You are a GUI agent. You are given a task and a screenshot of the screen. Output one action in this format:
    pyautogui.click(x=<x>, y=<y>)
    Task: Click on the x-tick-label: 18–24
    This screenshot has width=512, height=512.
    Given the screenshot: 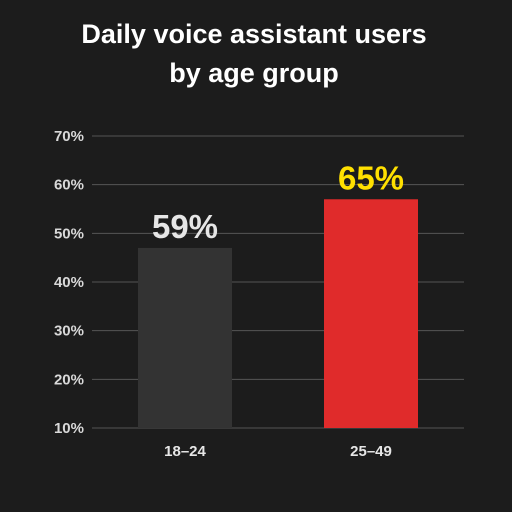 What is the action you would take?
    pyautogui.click(x=185, y=451)
    